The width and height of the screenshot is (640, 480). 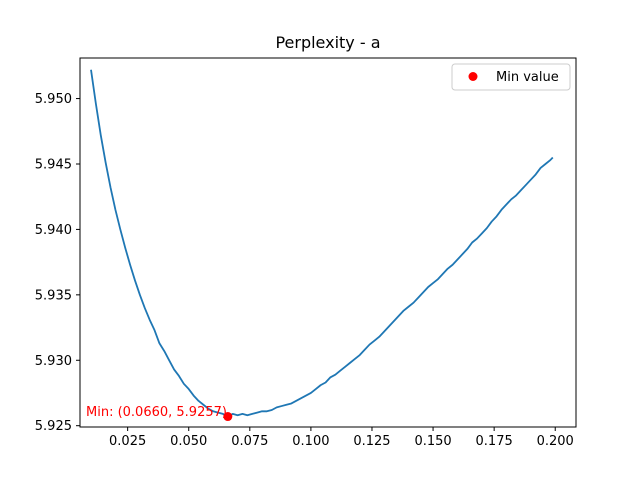 I want to click on y-tick-label: 5.930, so click(x=53, y=361).